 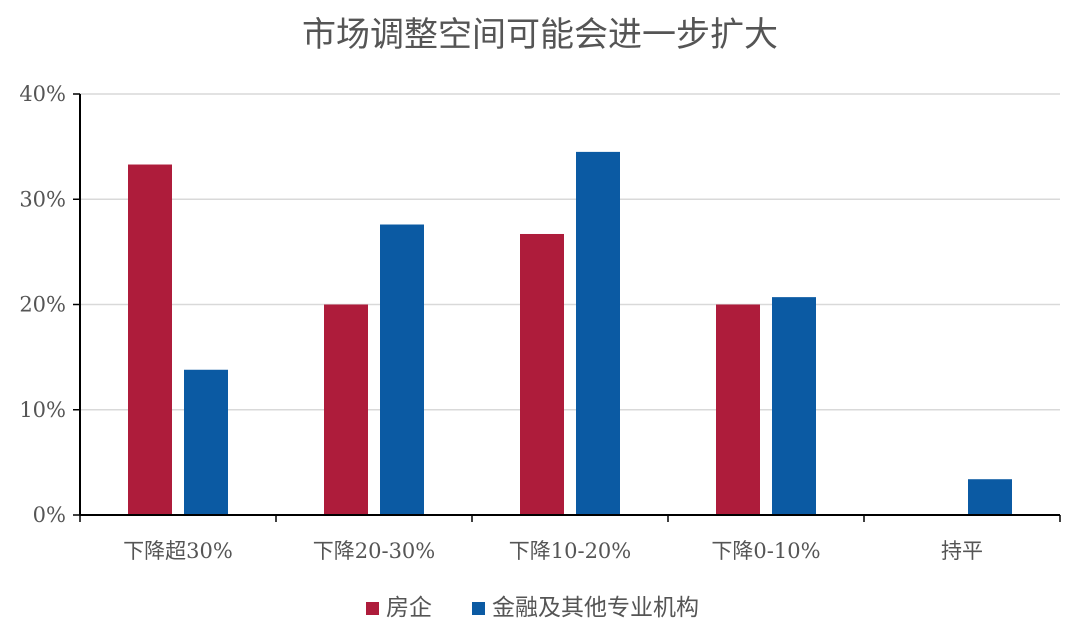 I want to click on x-tick-label: 下降0-10%, so click(x=765, y=551).